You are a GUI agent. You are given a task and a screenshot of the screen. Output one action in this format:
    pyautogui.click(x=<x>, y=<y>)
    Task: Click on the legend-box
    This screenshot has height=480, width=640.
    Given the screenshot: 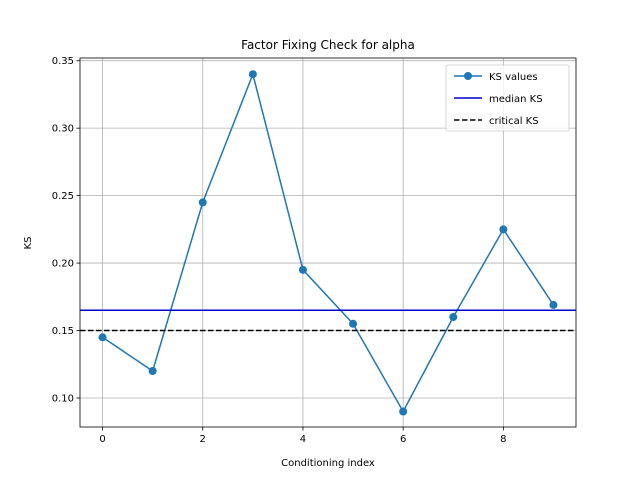 What is the action you would take?
    pyautogui.click(x=507, y=98)
    